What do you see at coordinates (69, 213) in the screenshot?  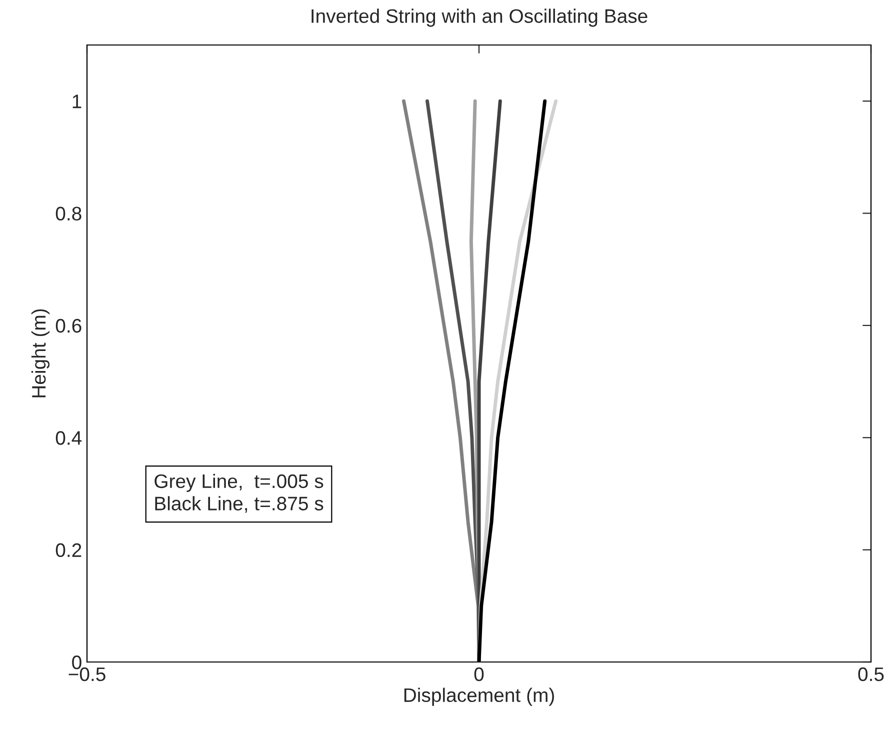 I see `y-tick-label: 0.8` at bounding box center [69, 213].